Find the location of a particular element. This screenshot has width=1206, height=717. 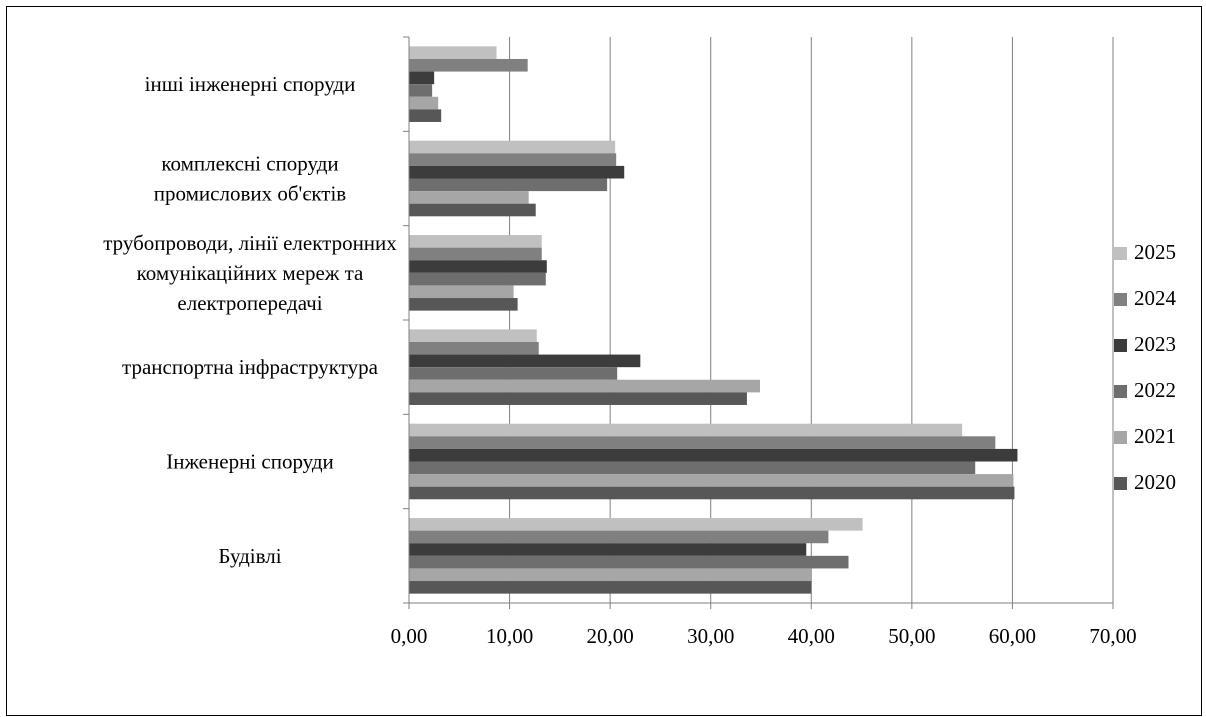

legend-label: 2023 is located at coordinates (1155, 344).